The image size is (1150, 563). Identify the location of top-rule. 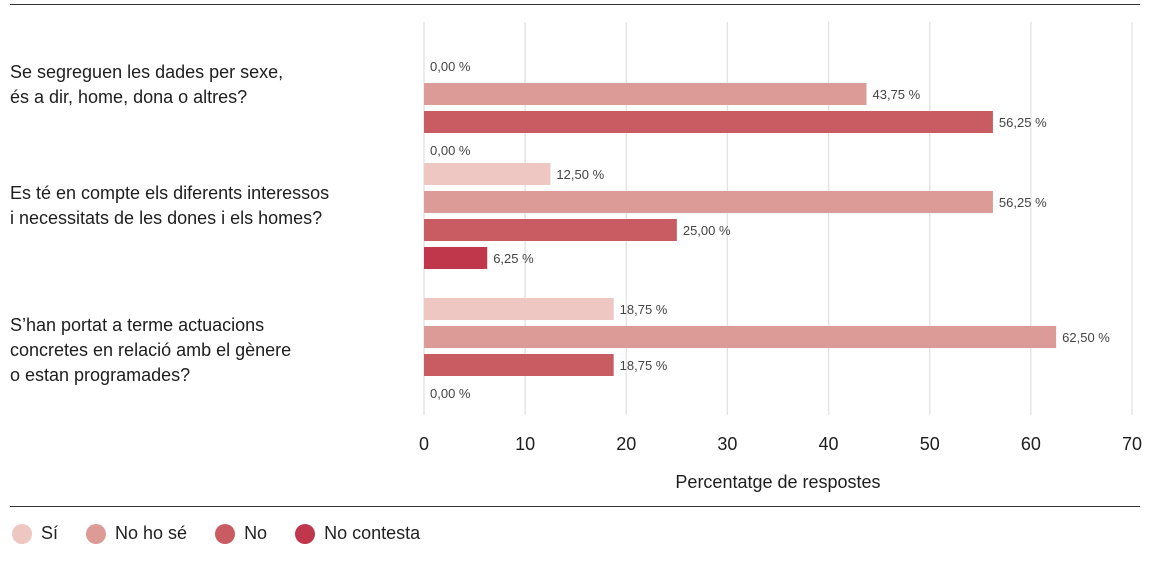
(575, 4).